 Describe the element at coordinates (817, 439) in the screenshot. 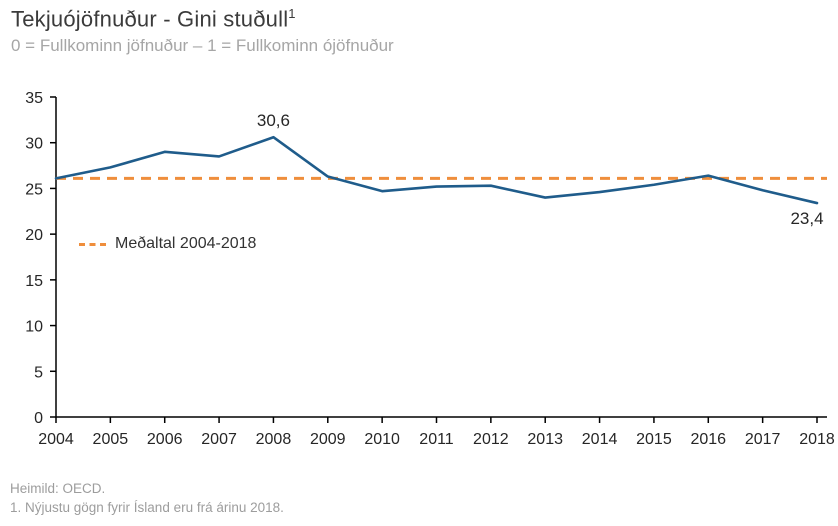

I see `x-axis-tick-label: 2018` at that location.